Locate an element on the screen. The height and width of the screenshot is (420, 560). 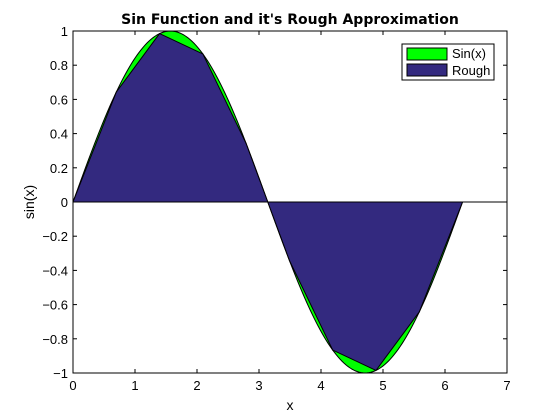
legend-label-sin: Sin(x) is located at coordinates (469, 53).